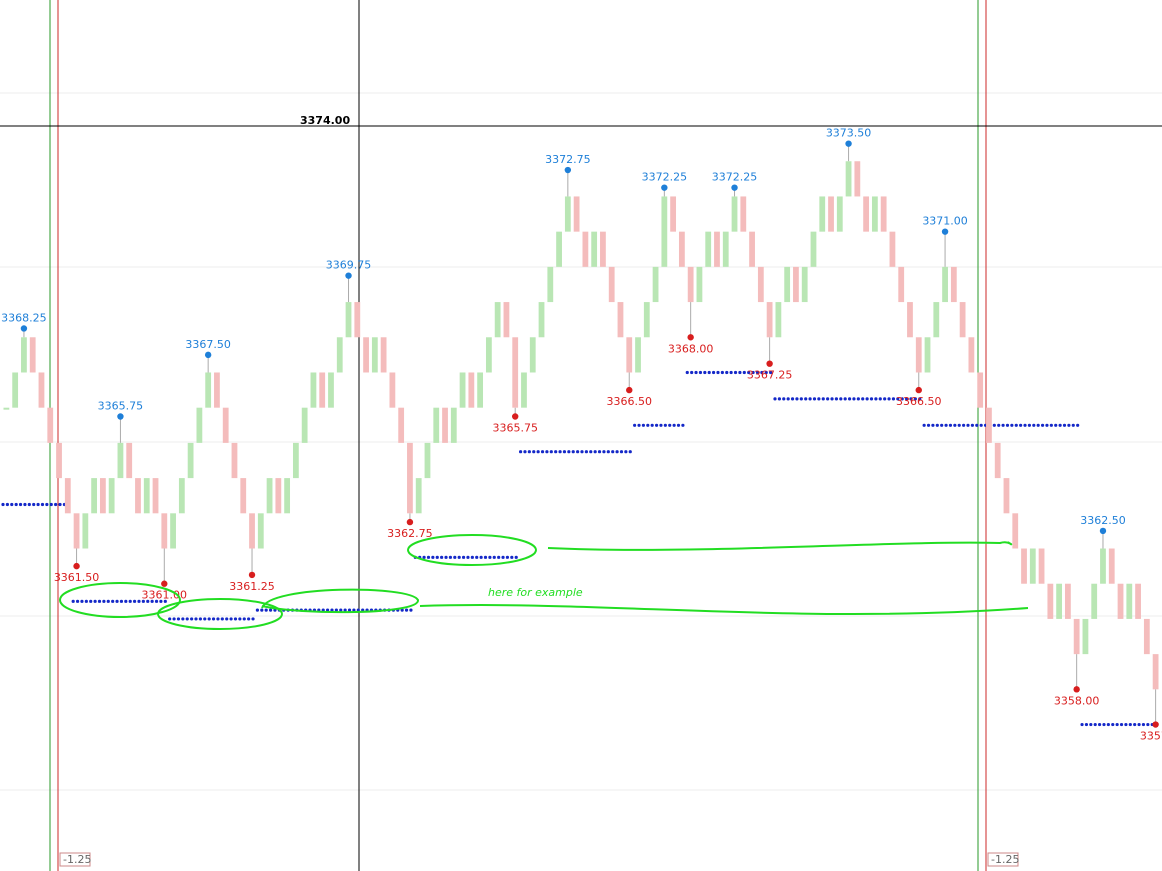 The width and height of the screenshot is (1162, 871). I want to click on swing-low-label: 3357., so click(1151, 736).